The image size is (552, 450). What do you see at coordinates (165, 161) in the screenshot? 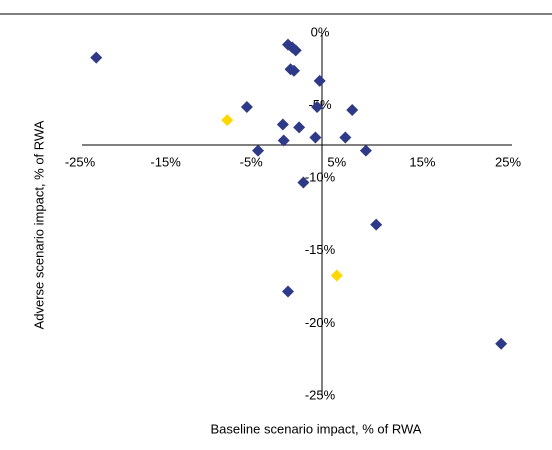
I see `x-tick-label: -15%` at bounding box center [165, 161].